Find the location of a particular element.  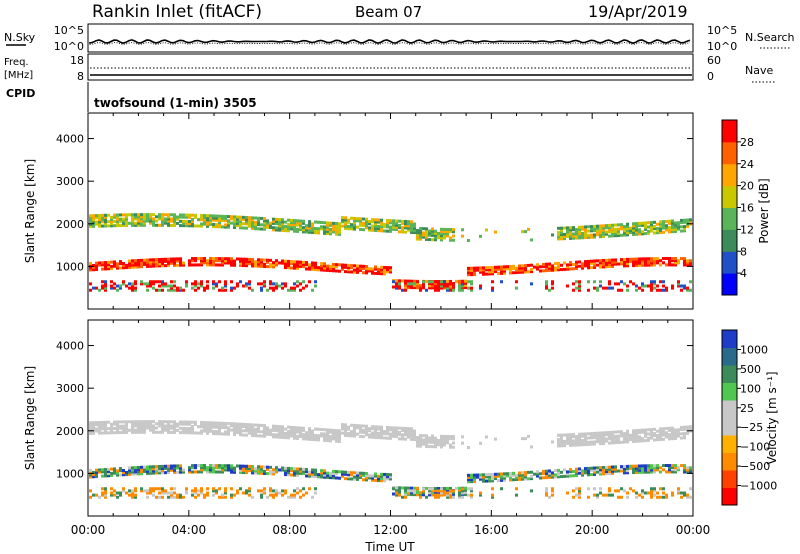

noise-left-label: N.Sky is located at coordinates (20, 37).